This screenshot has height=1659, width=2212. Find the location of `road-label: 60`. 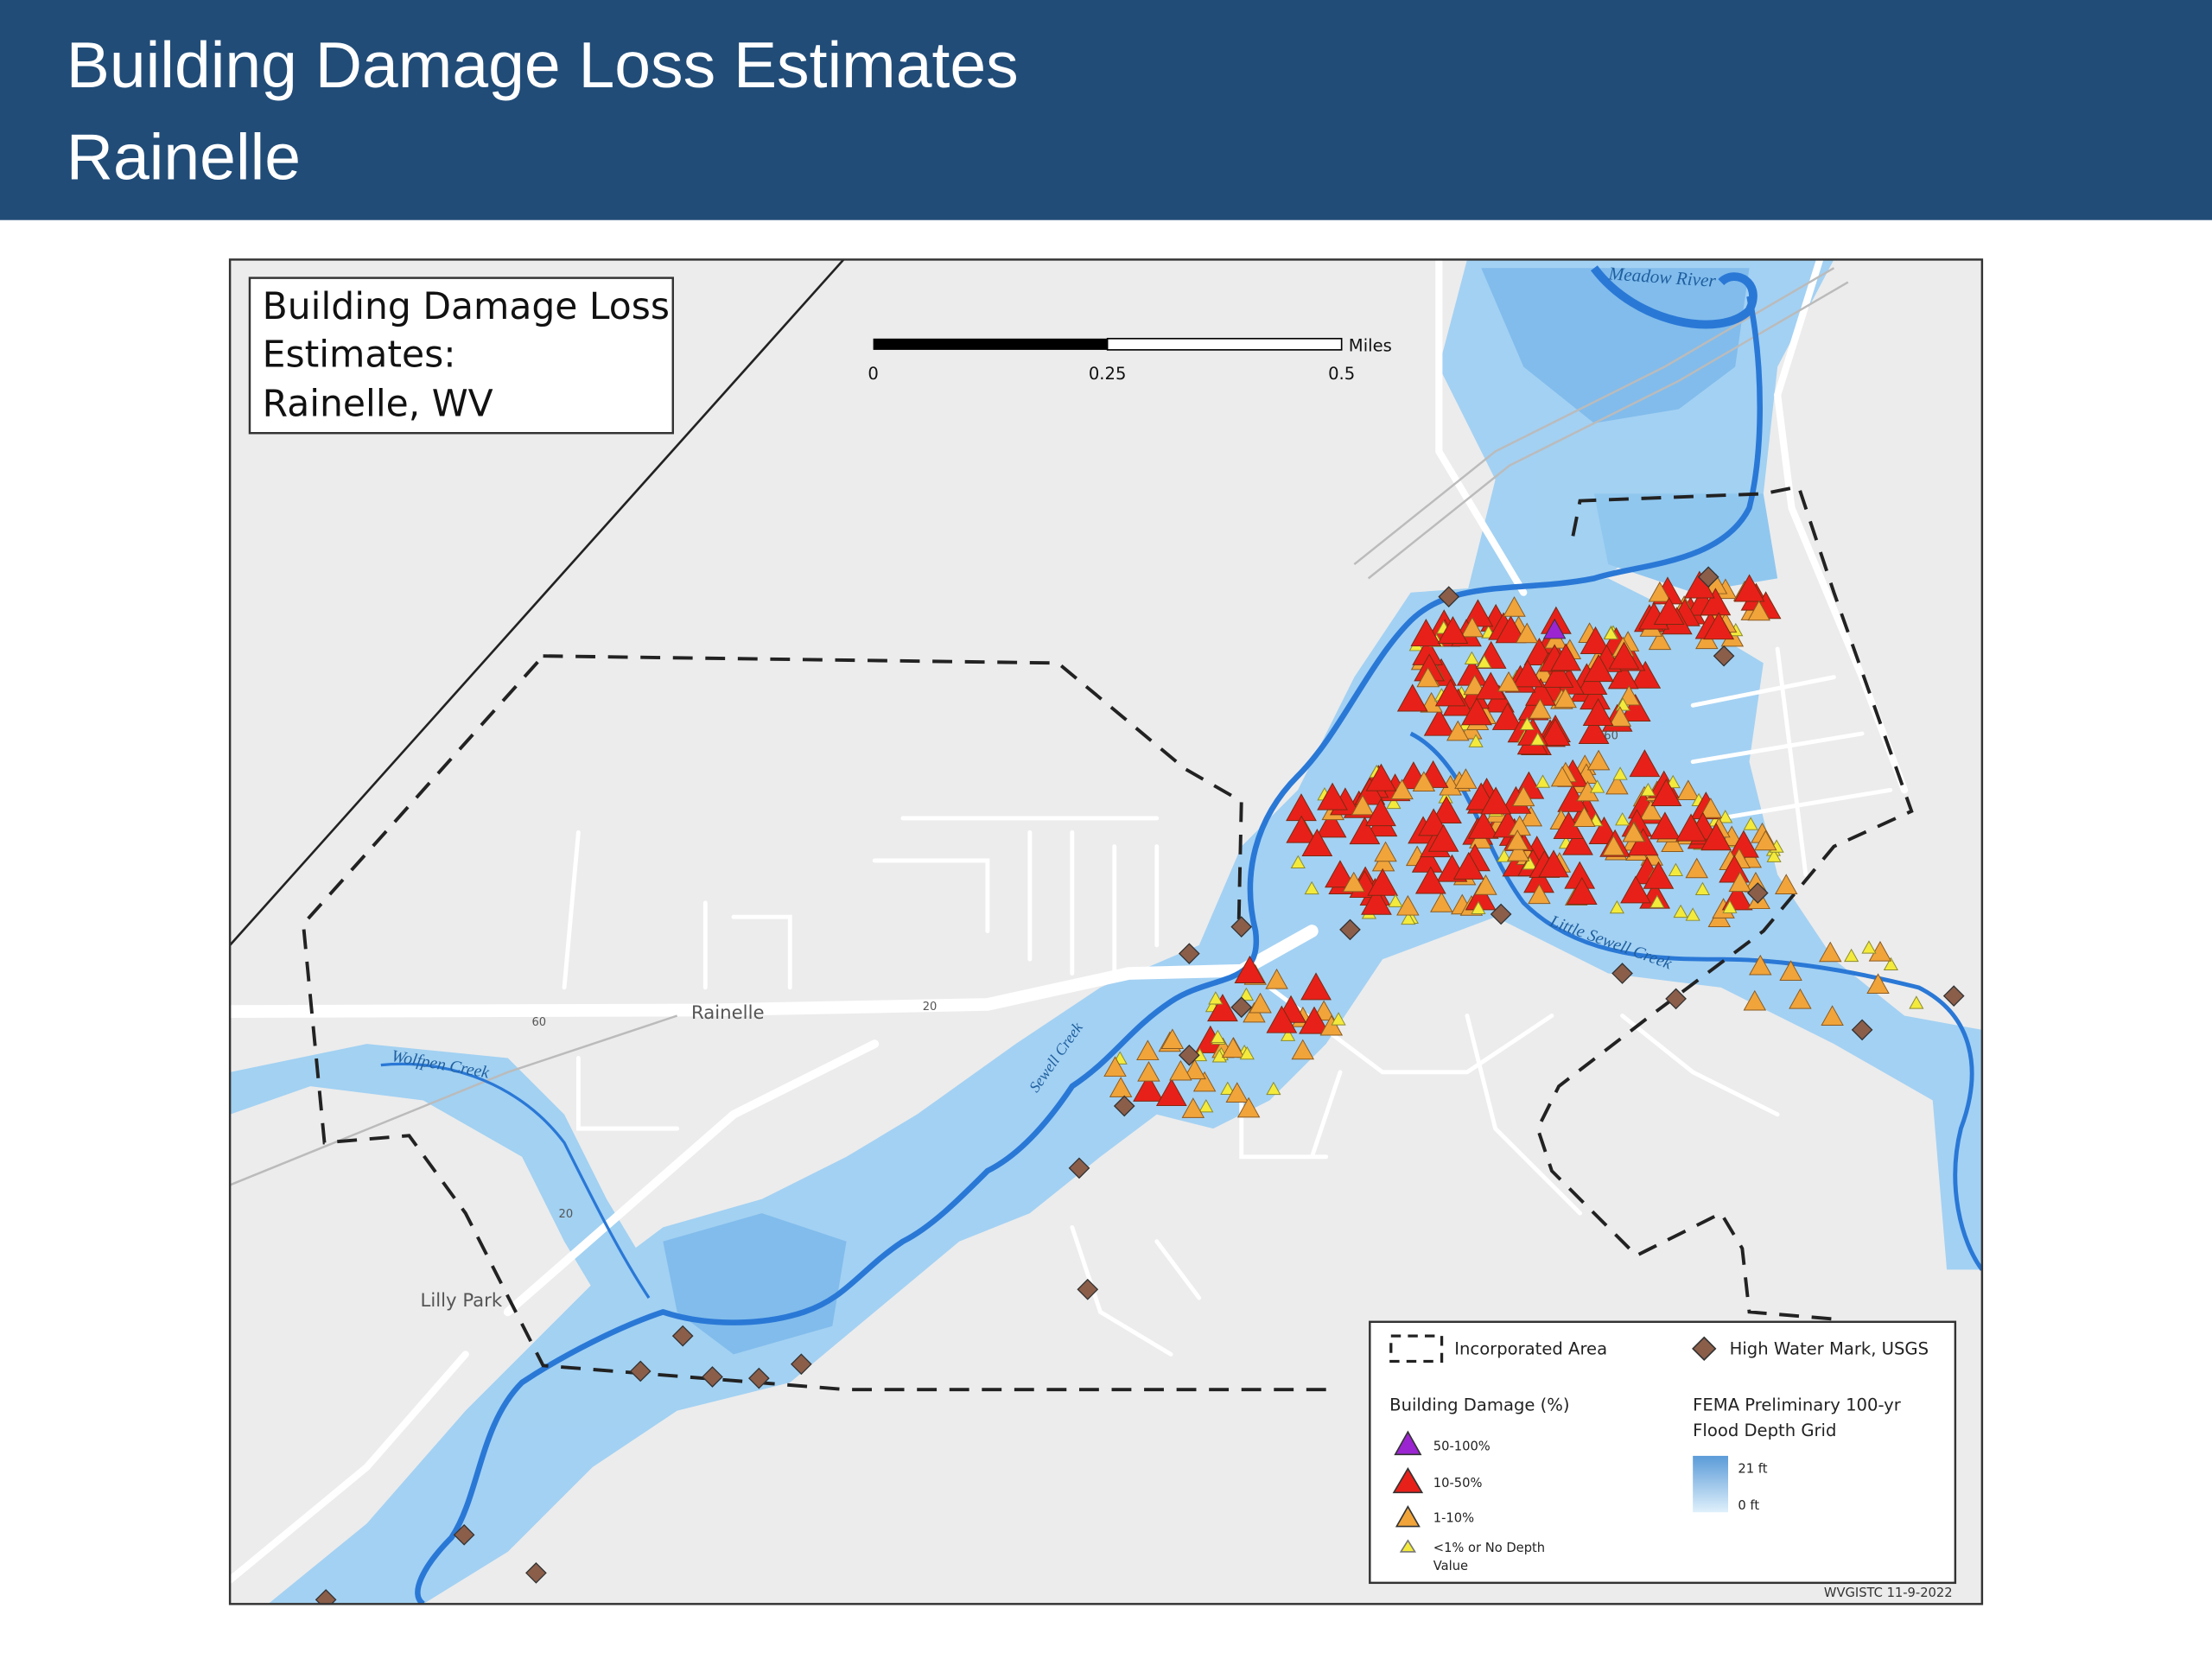

road-label: 60 is located at coordinates (1611, 736).